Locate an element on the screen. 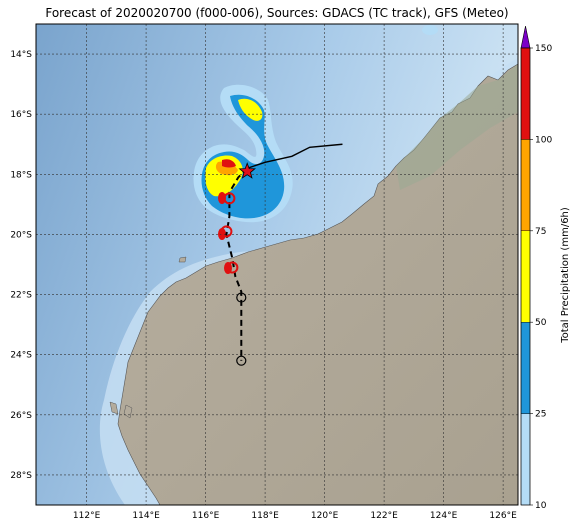  lon-tick-label: 114°E is located at coordinates (146, 516).